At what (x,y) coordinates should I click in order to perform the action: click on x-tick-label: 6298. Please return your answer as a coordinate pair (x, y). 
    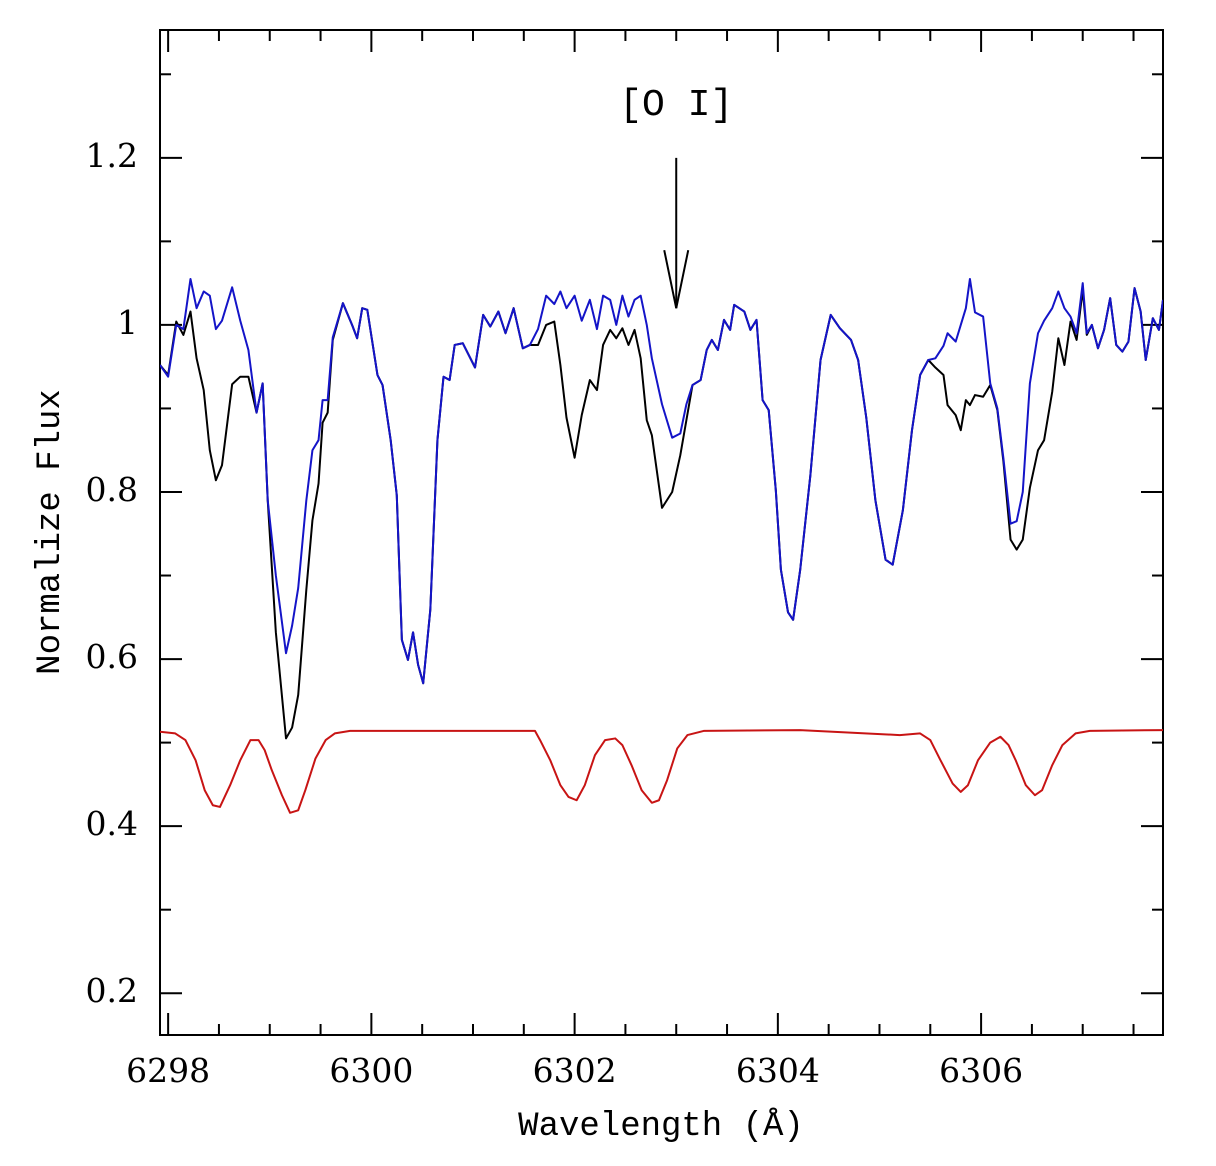
    Looking at the image, I should click on (168, 1070).